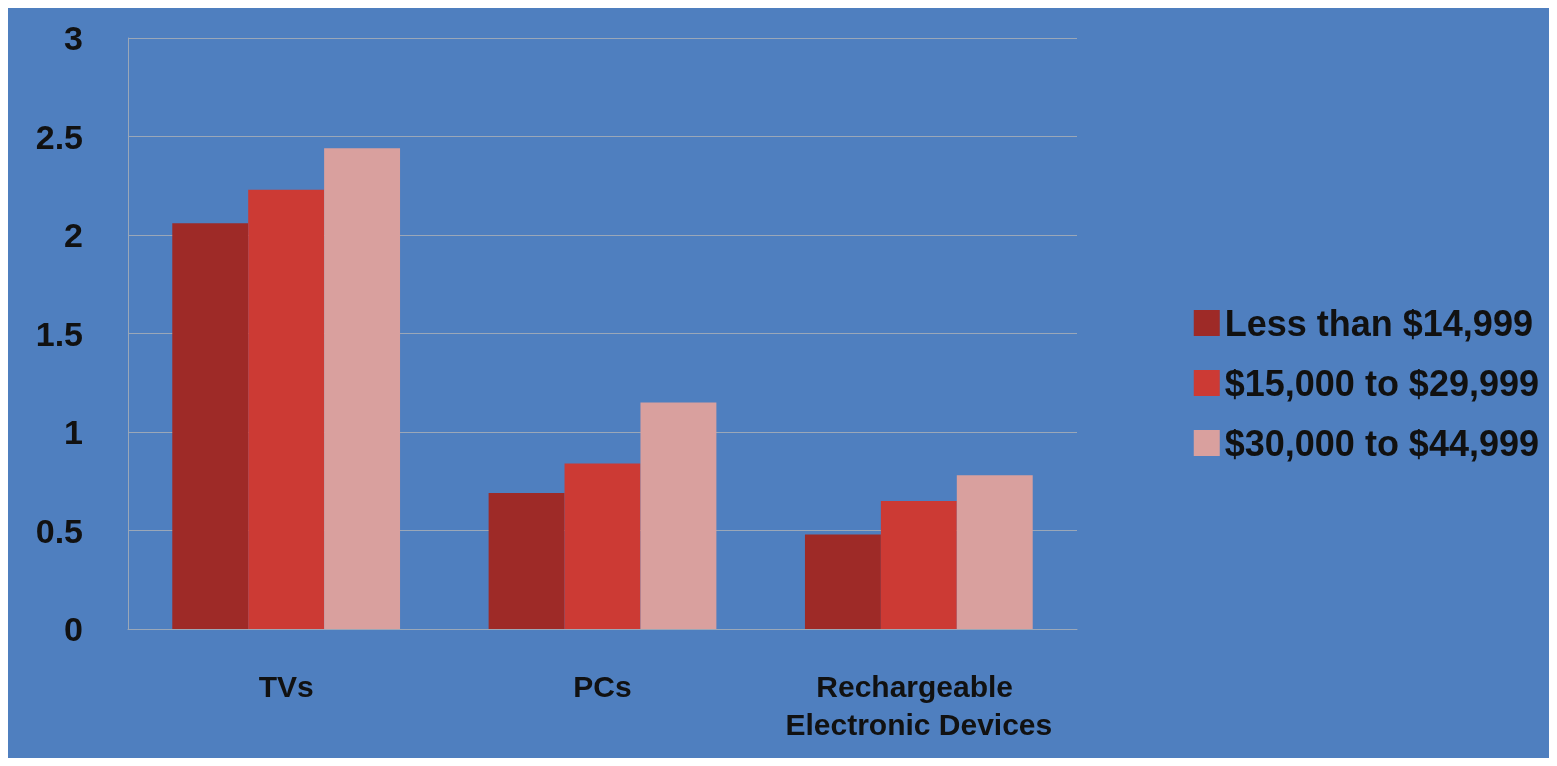 This screenshot has width=1557, height=766. What do you see at coordinates (919, 705) in the screenshot?
I see `x-tick-label: Rechargeable Electronic Devices` at bounding box center [919, 705].